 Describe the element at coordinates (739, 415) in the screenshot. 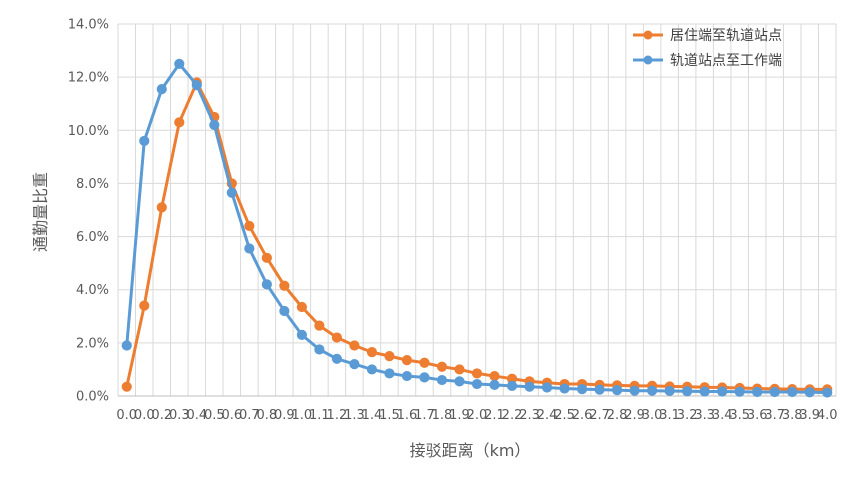

I see `x-tick-label: 3.5` at that location.